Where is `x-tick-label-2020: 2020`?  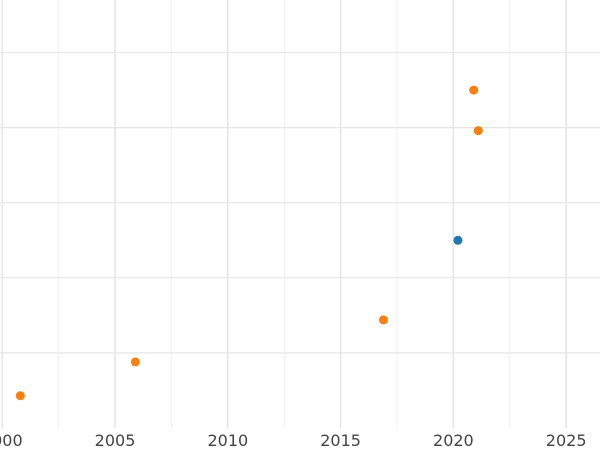
x-tick-label-2020: 2020 is located at coordinates (453, 440).